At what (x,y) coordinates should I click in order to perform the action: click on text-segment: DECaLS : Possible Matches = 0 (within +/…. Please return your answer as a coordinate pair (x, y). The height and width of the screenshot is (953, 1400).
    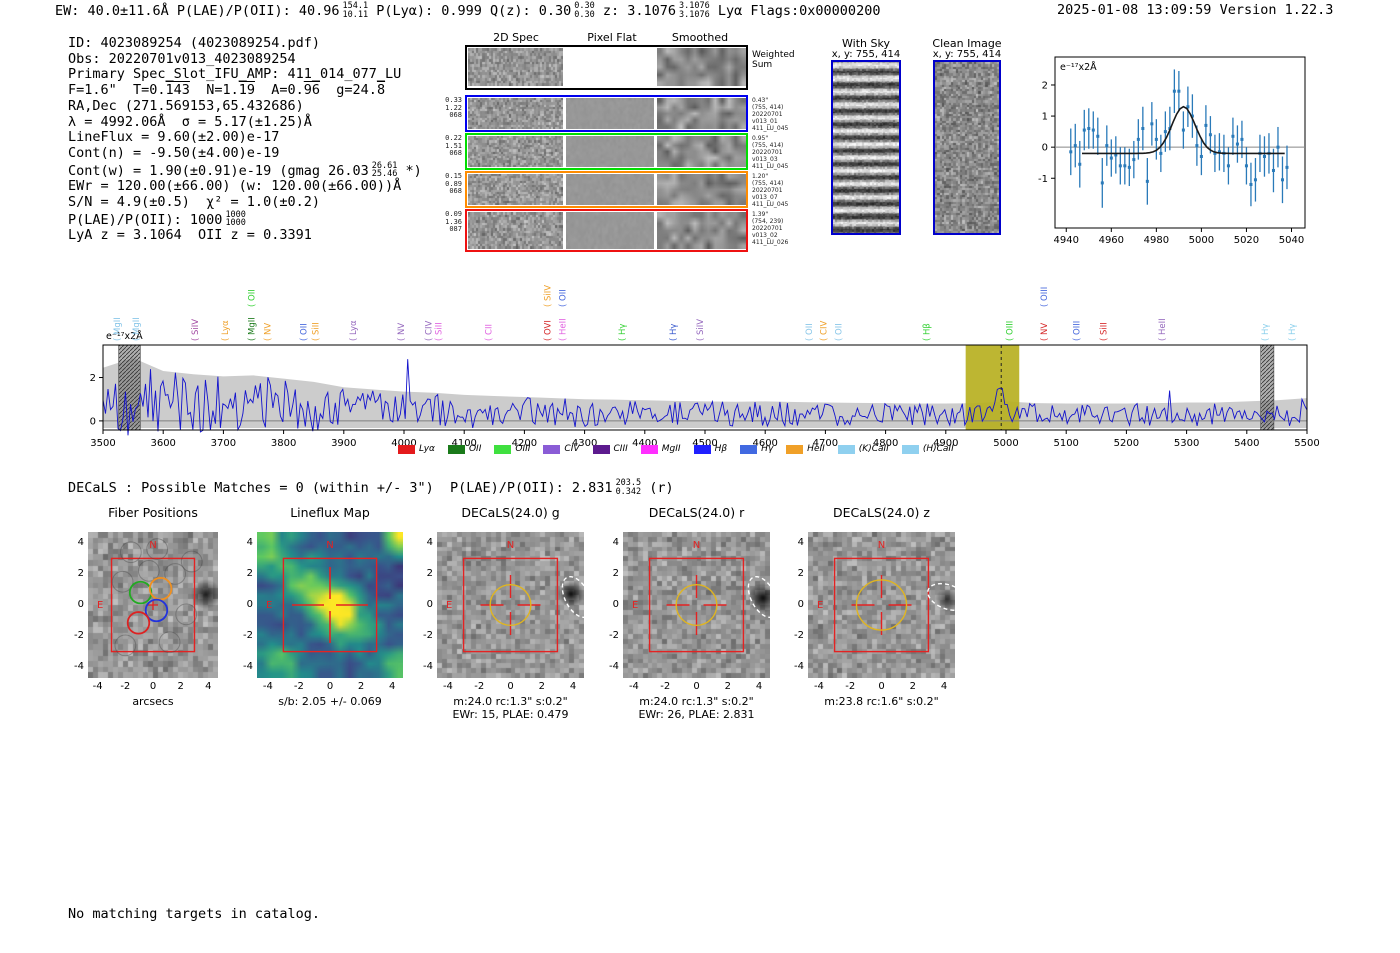
    Looking at the image, I should click on (340, 487).